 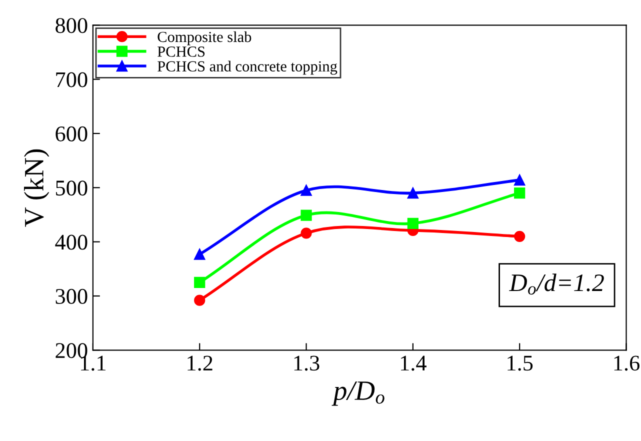 I want to click on legend-label: Composite slab, so click(x=205, y=38).